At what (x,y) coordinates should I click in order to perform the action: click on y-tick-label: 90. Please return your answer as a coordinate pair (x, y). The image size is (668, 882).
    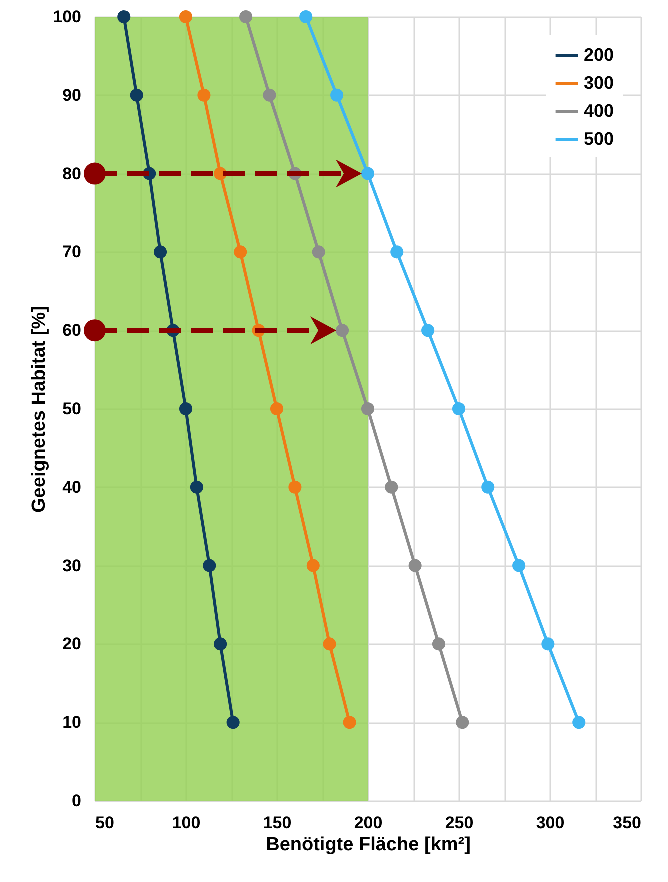
    Looking at the image, I should click on (72, 95).